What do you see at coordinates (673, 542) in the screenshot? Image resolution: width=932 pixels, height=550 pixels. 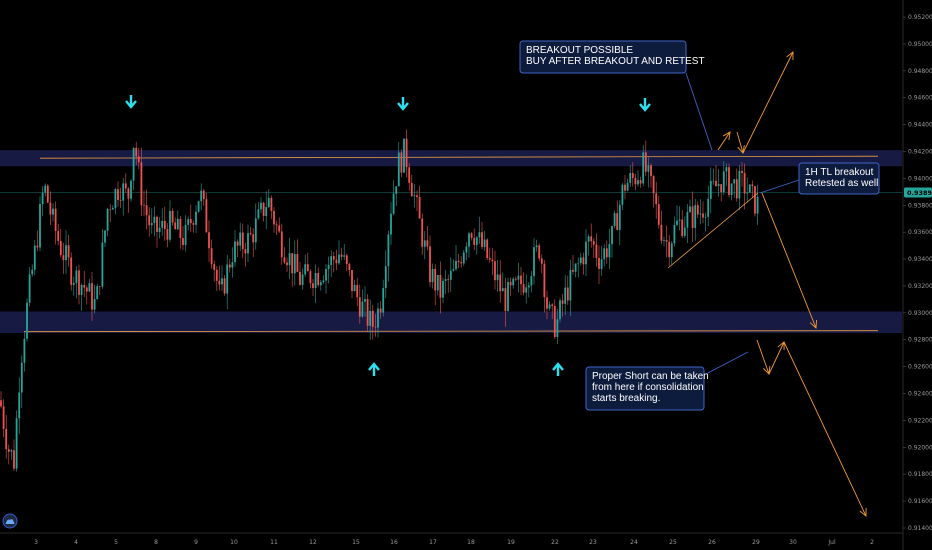 I see `x-tick-label: 25` at bounding box center [673, 542].